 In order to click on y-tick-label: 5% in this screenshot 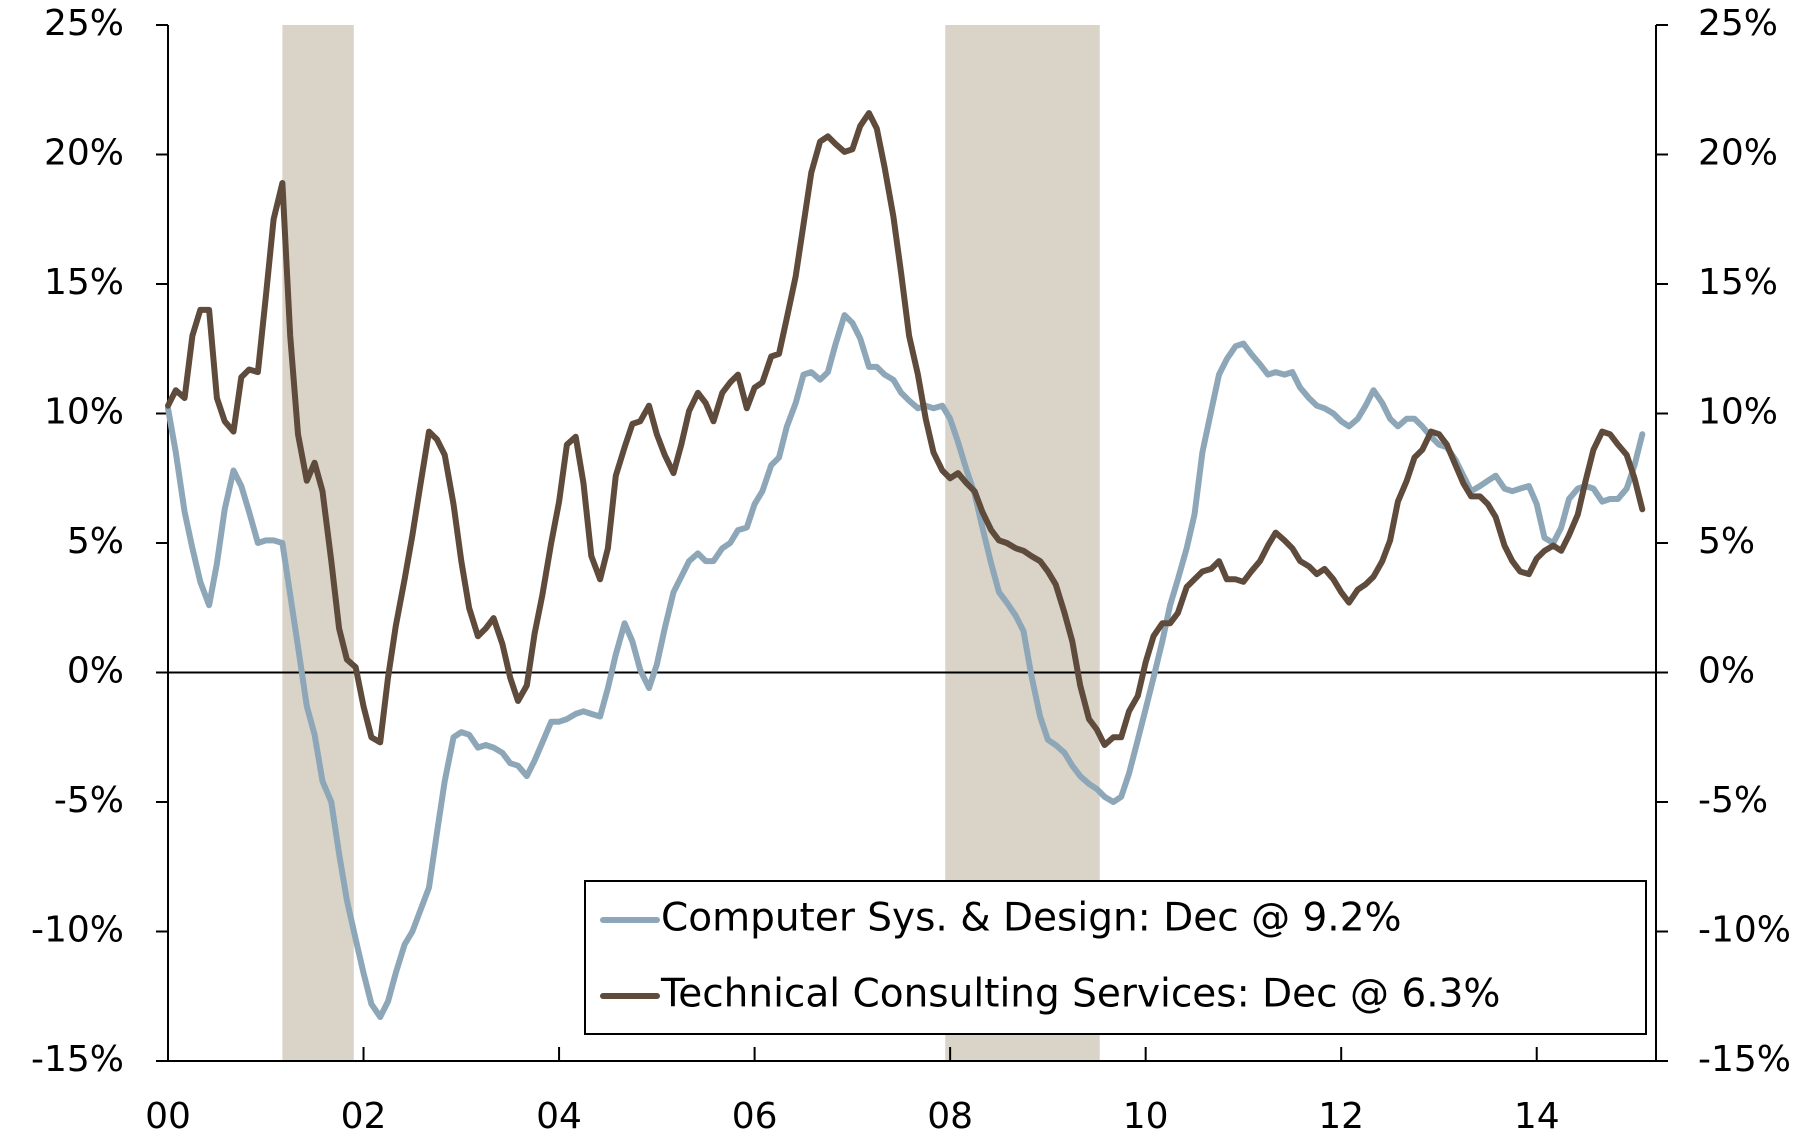, I will do `click(95, 541)`.